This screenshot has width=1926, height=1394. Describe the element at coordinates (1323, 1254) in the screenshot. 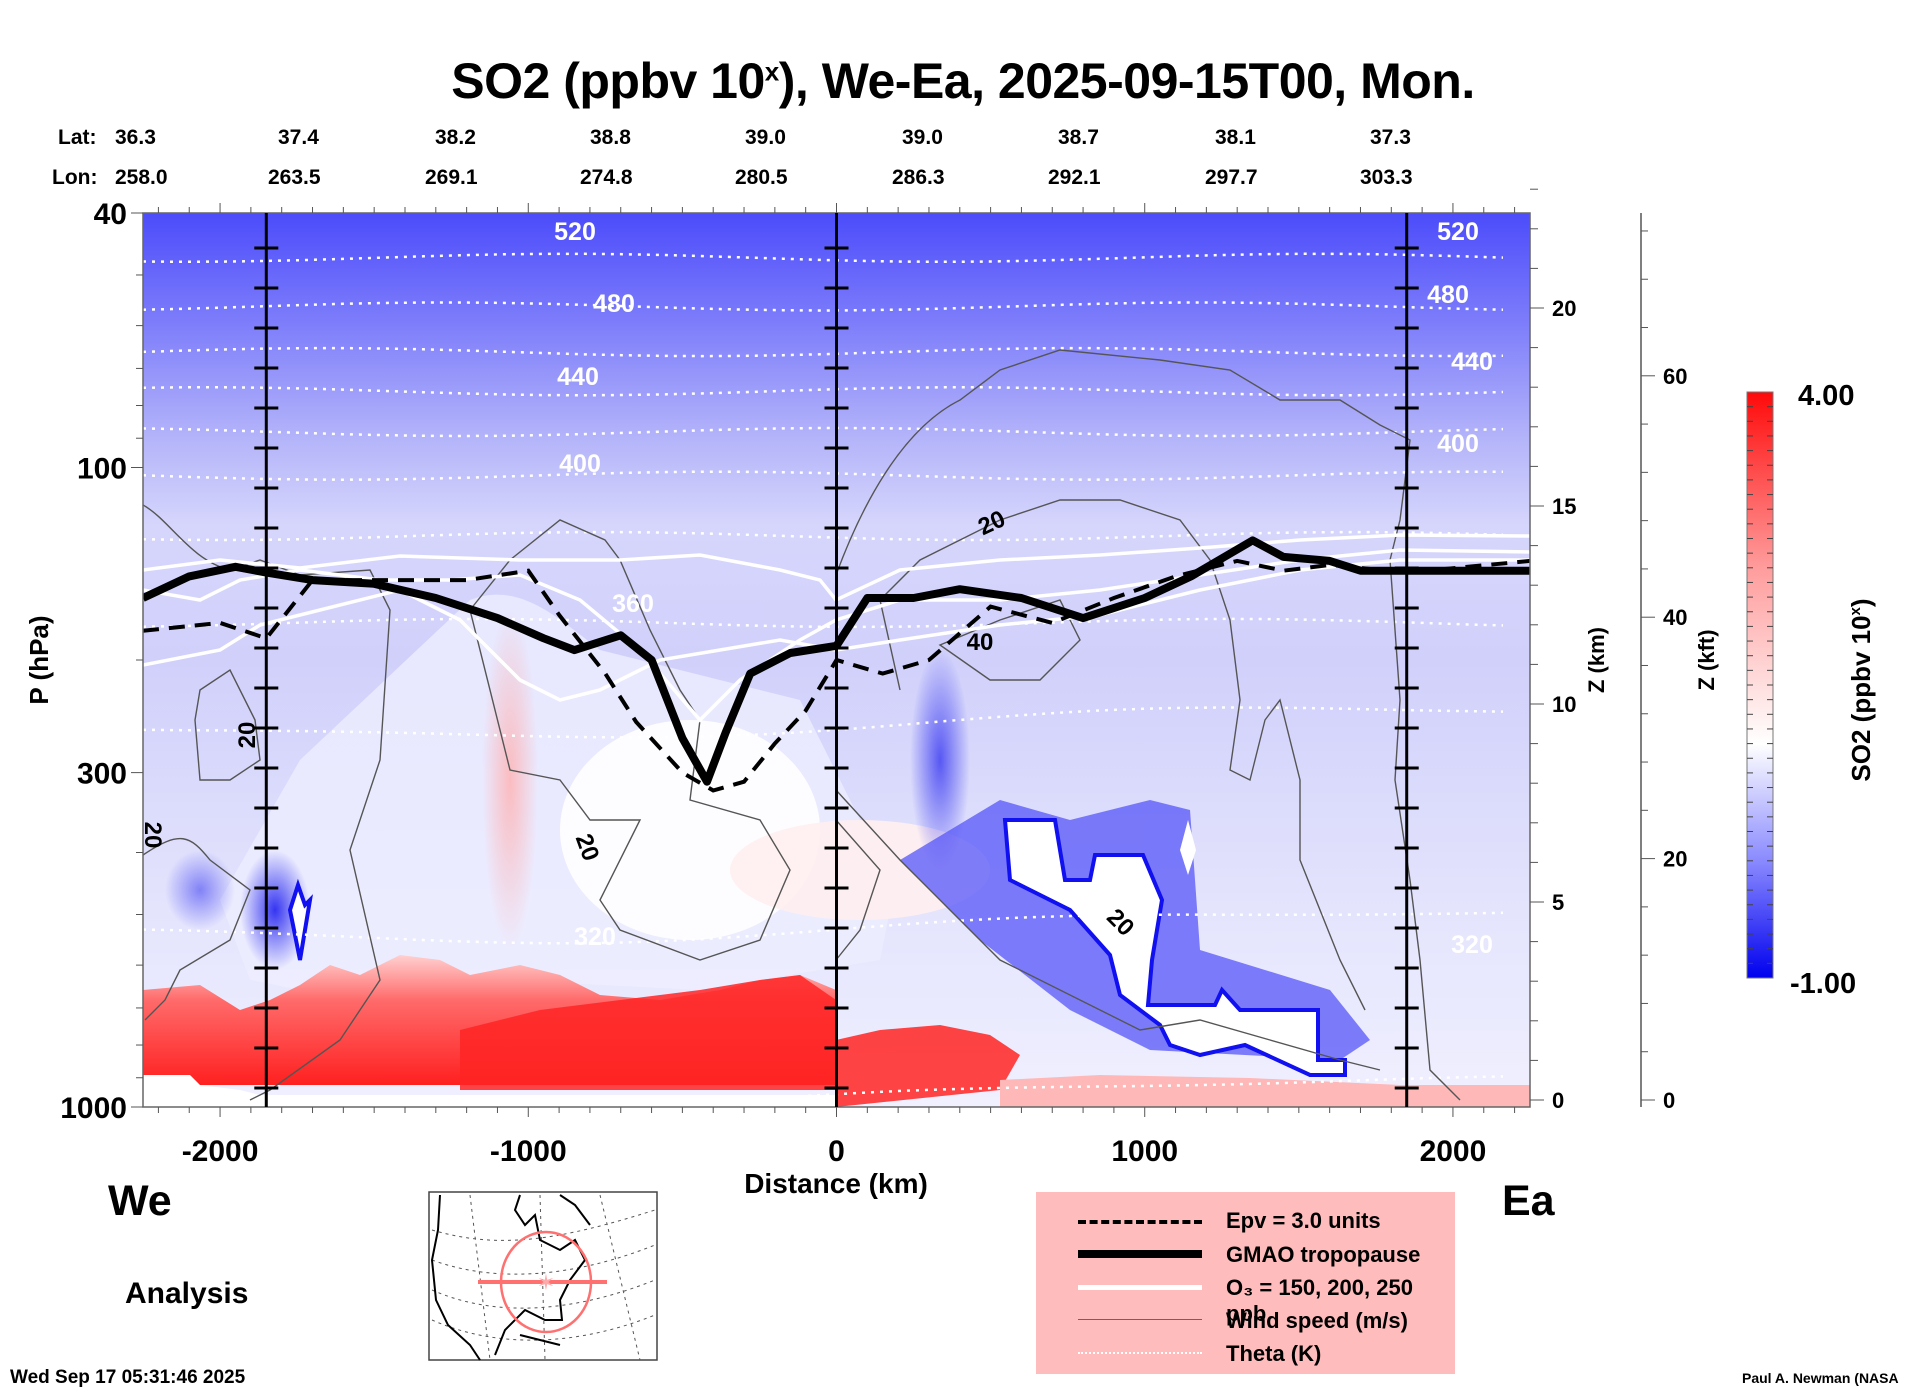

I see `legend-label: GMAO tropopause` at that location.